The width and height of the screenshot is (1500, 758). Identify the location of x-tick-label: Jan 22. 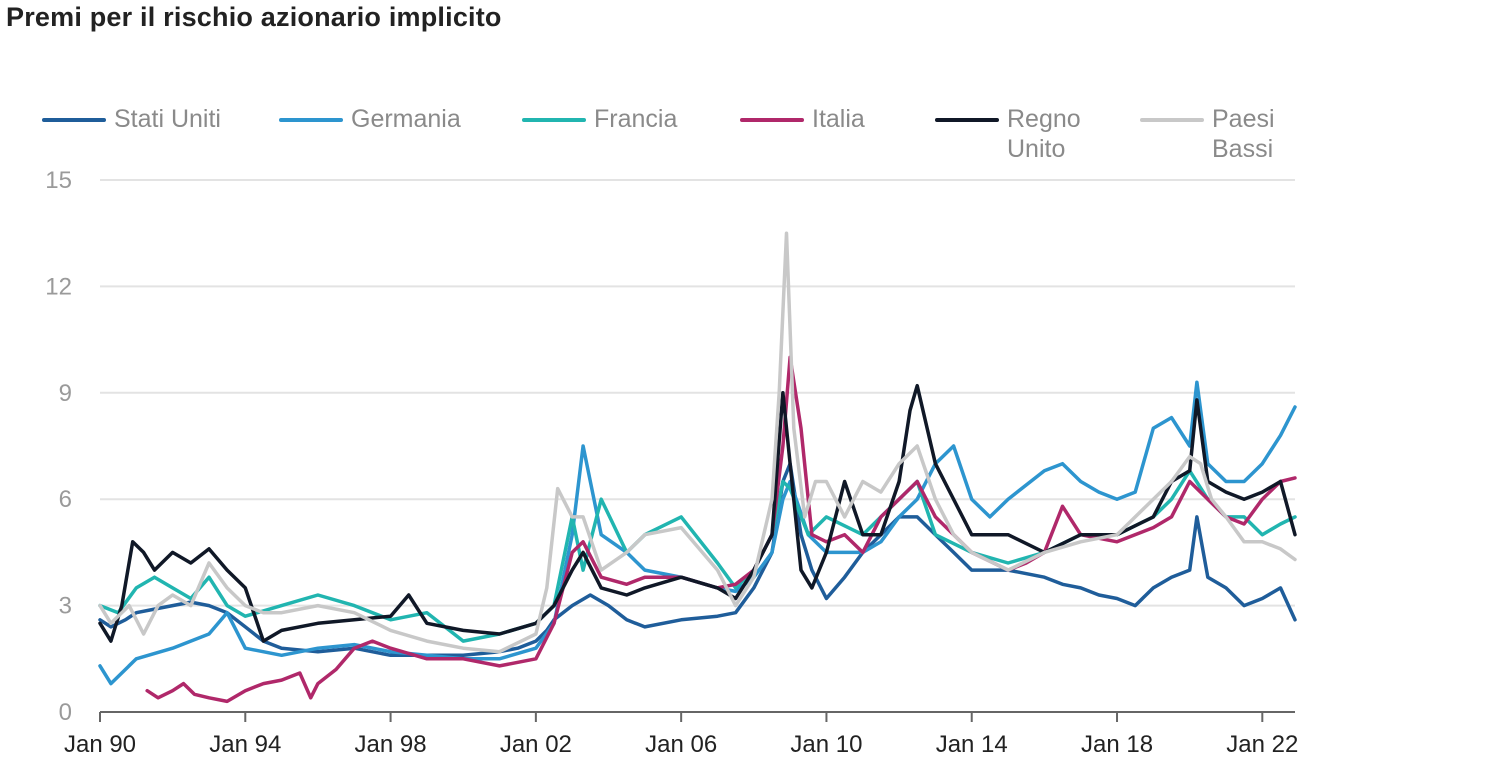
(1262, 744).